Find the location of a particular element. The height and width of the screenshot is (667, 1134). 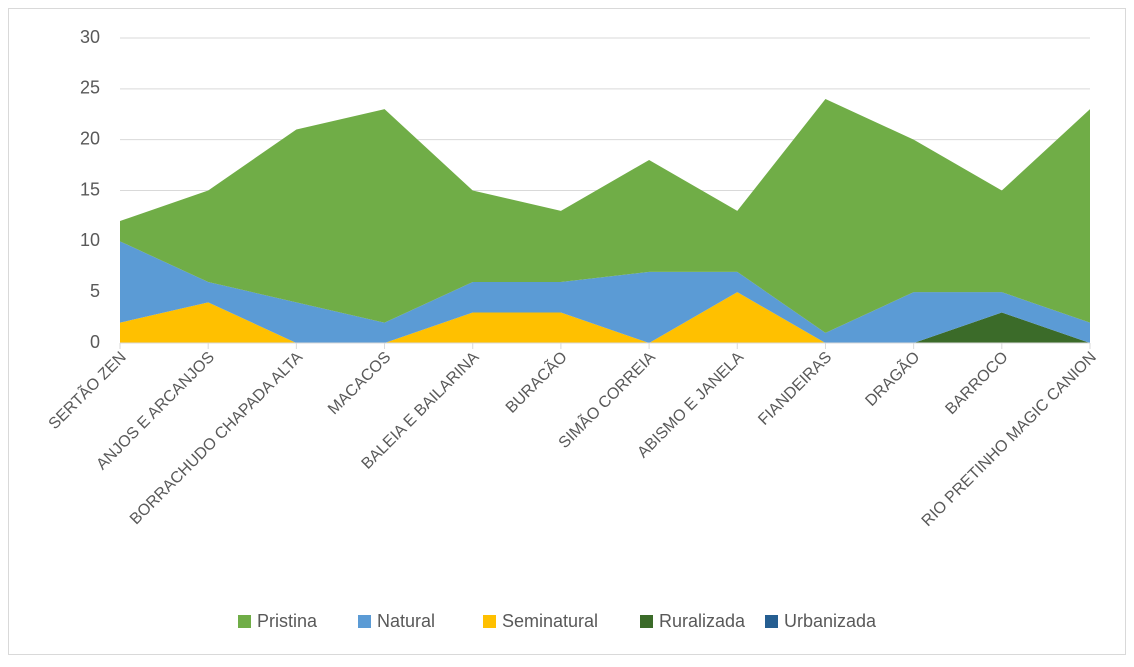

y-tick-label: 30 is located at coordinates (90, 37).